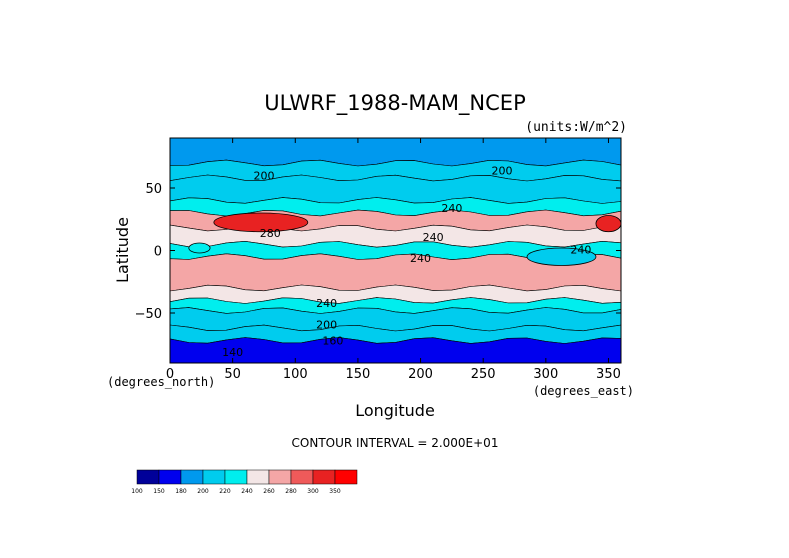 The image size is (789, 558). Describe the element at coordinates (159, 491) in the screenshot. I see `colorbar-label: 150` at that location.